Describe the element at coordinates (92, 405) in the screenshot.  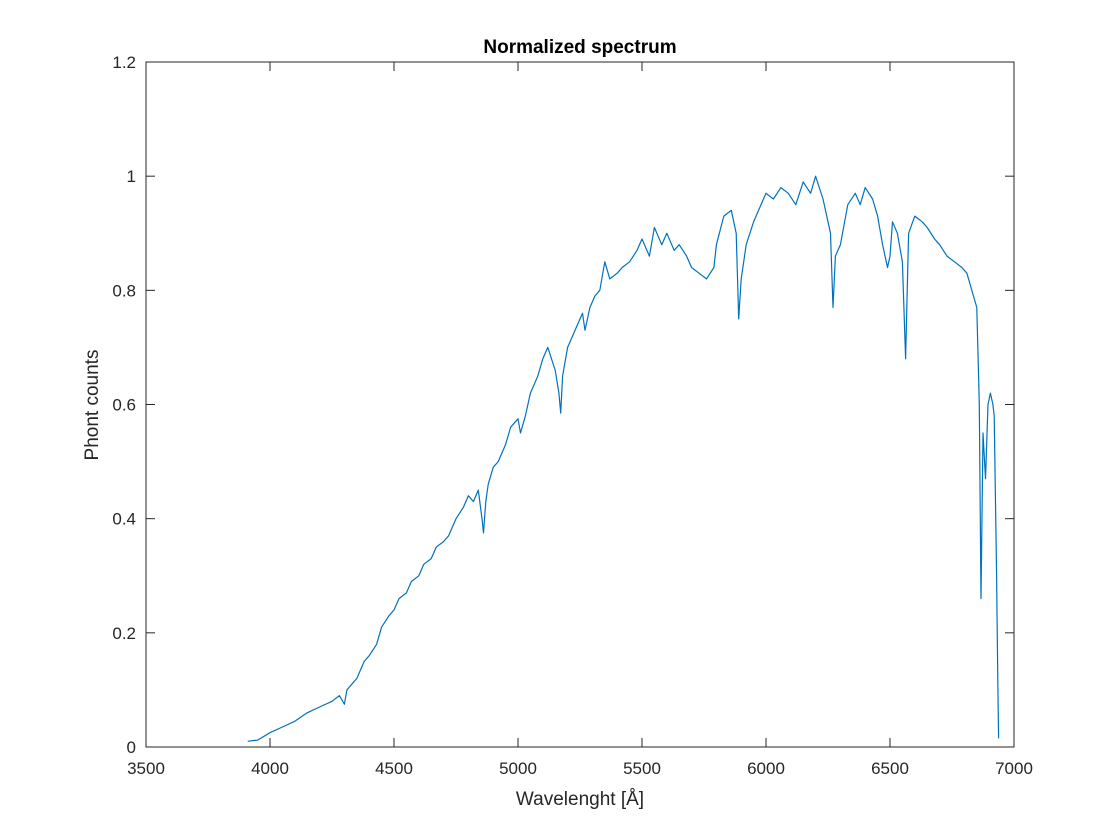
I see `y-axis-title: Phont counts` at that location.